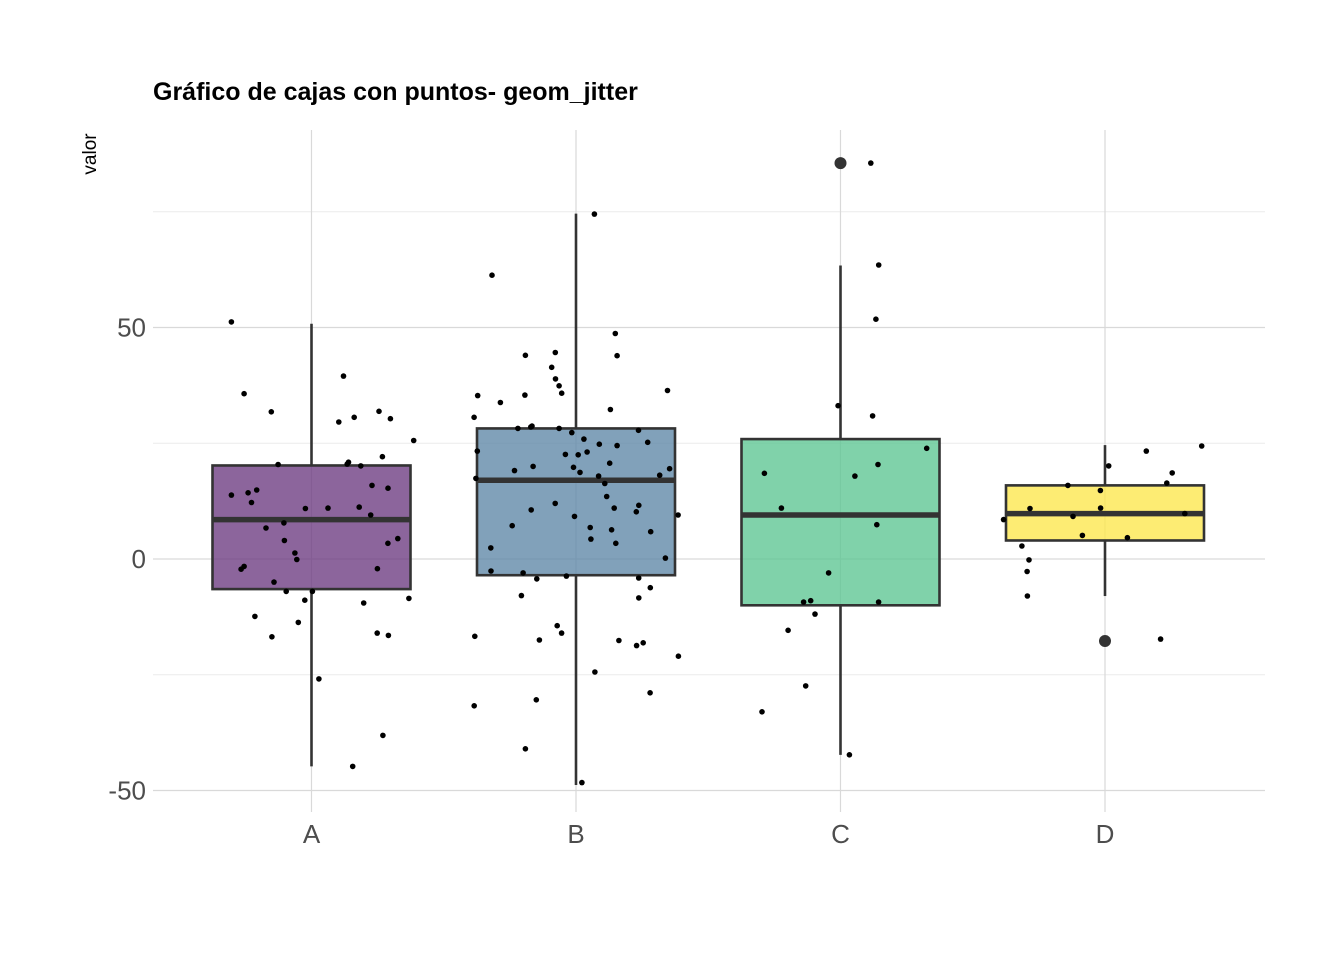 This screenshot has width=1344, height=960. Describe the element at coordinates (311, 545) in the screenshot. I see `box-a` at that location.